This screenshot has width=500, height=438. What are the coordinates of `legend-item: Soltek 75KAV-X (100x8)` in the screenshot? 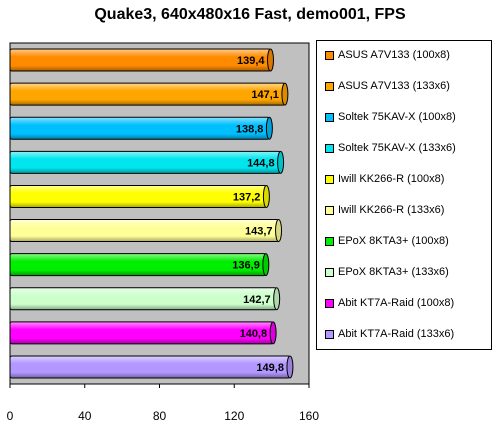 It's located at (390, 117).